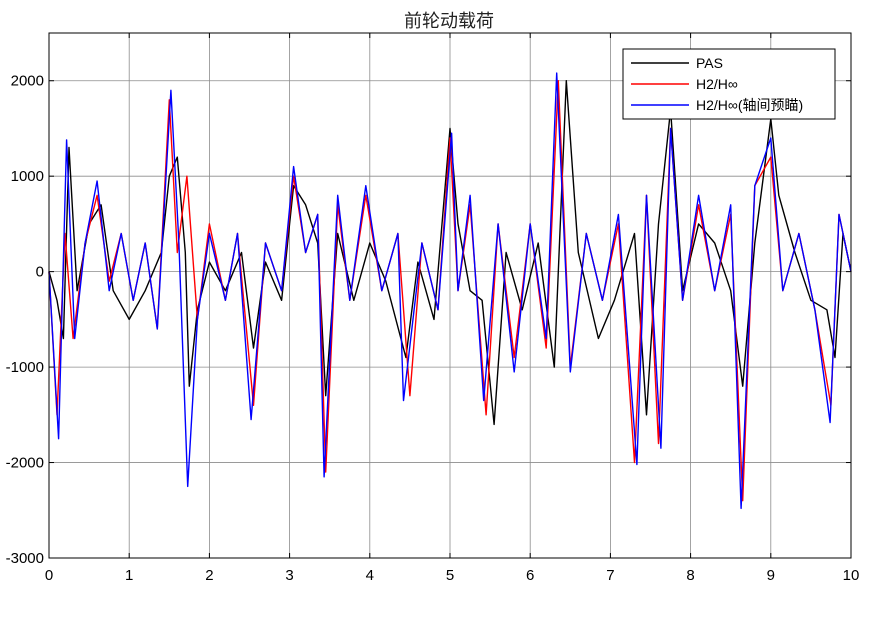  What do you see at coordinates (209, 575) in the screenshot?
I see `x-tick-label: 2` at bounding box center [209, 575].